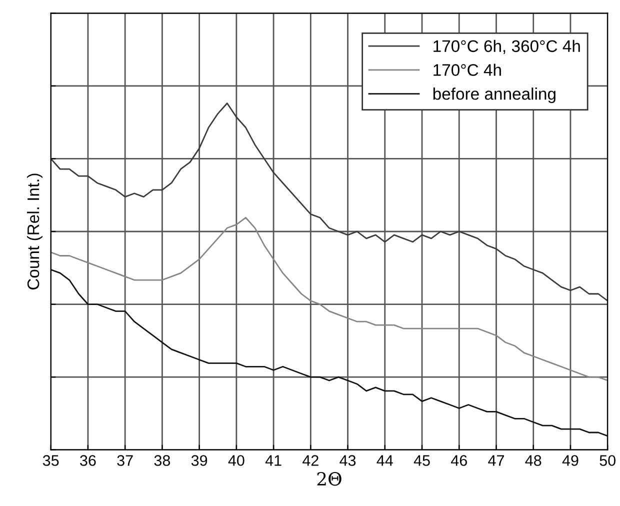  I want to click on x-tick-label: 35, so click(50, 460).